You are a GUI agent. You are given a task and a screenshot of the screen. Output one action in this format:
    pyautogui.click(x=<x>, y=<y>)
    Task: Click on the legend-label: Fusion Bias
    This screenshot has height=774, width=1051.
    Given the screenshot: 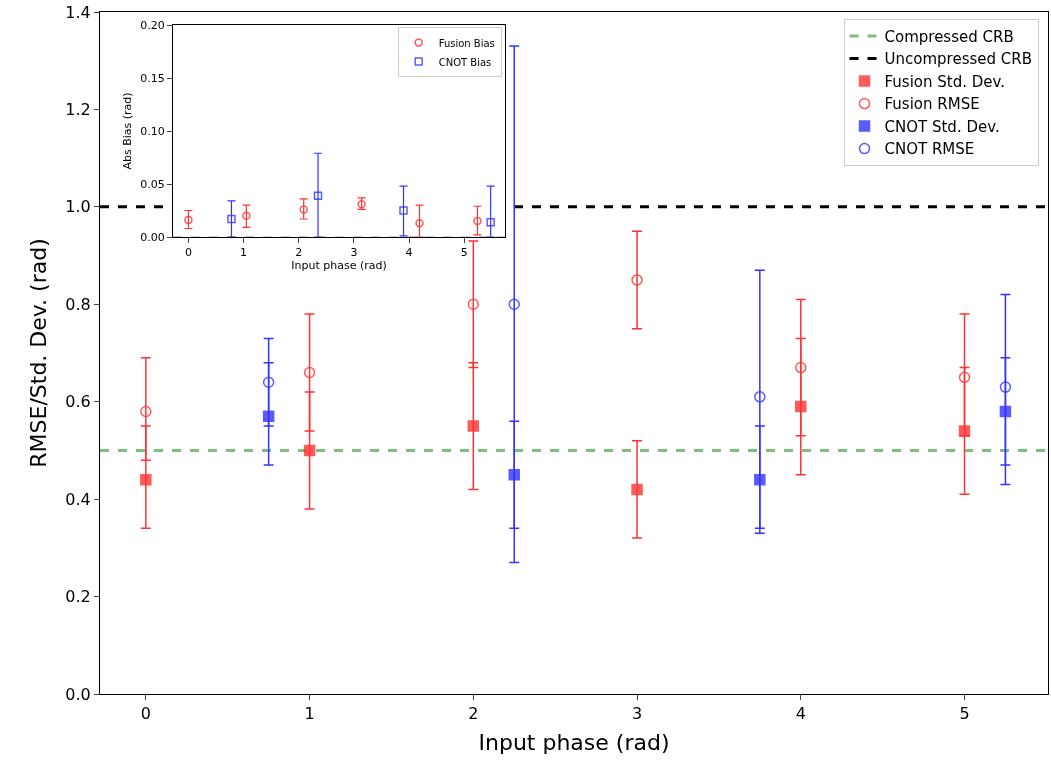 What is the action you would take?
    pyautogui.click(x=466, y=43)
    